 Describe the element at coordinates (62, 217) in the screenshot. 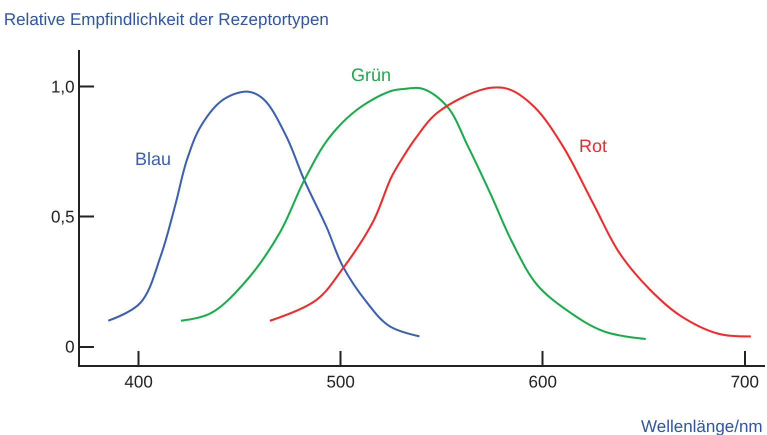

I see `y-tick-label: 0,5` at that location.